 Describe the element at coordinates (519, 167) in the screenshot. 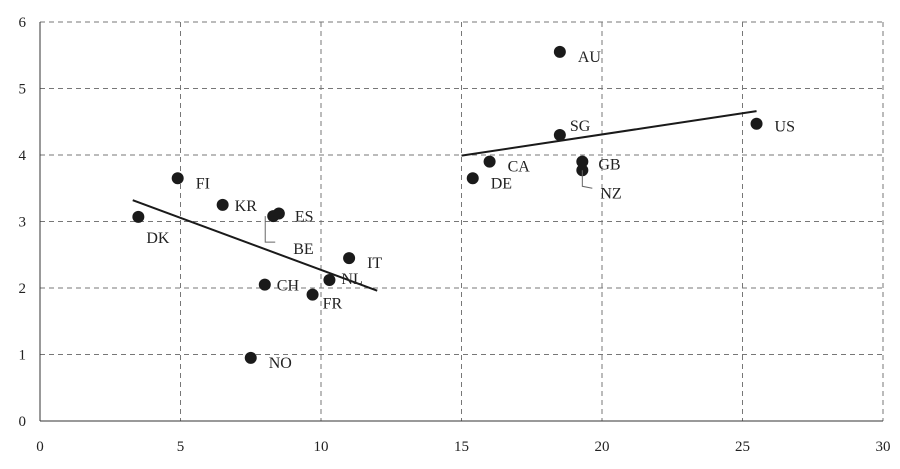

I see `point-label-ca: CA` at that location.